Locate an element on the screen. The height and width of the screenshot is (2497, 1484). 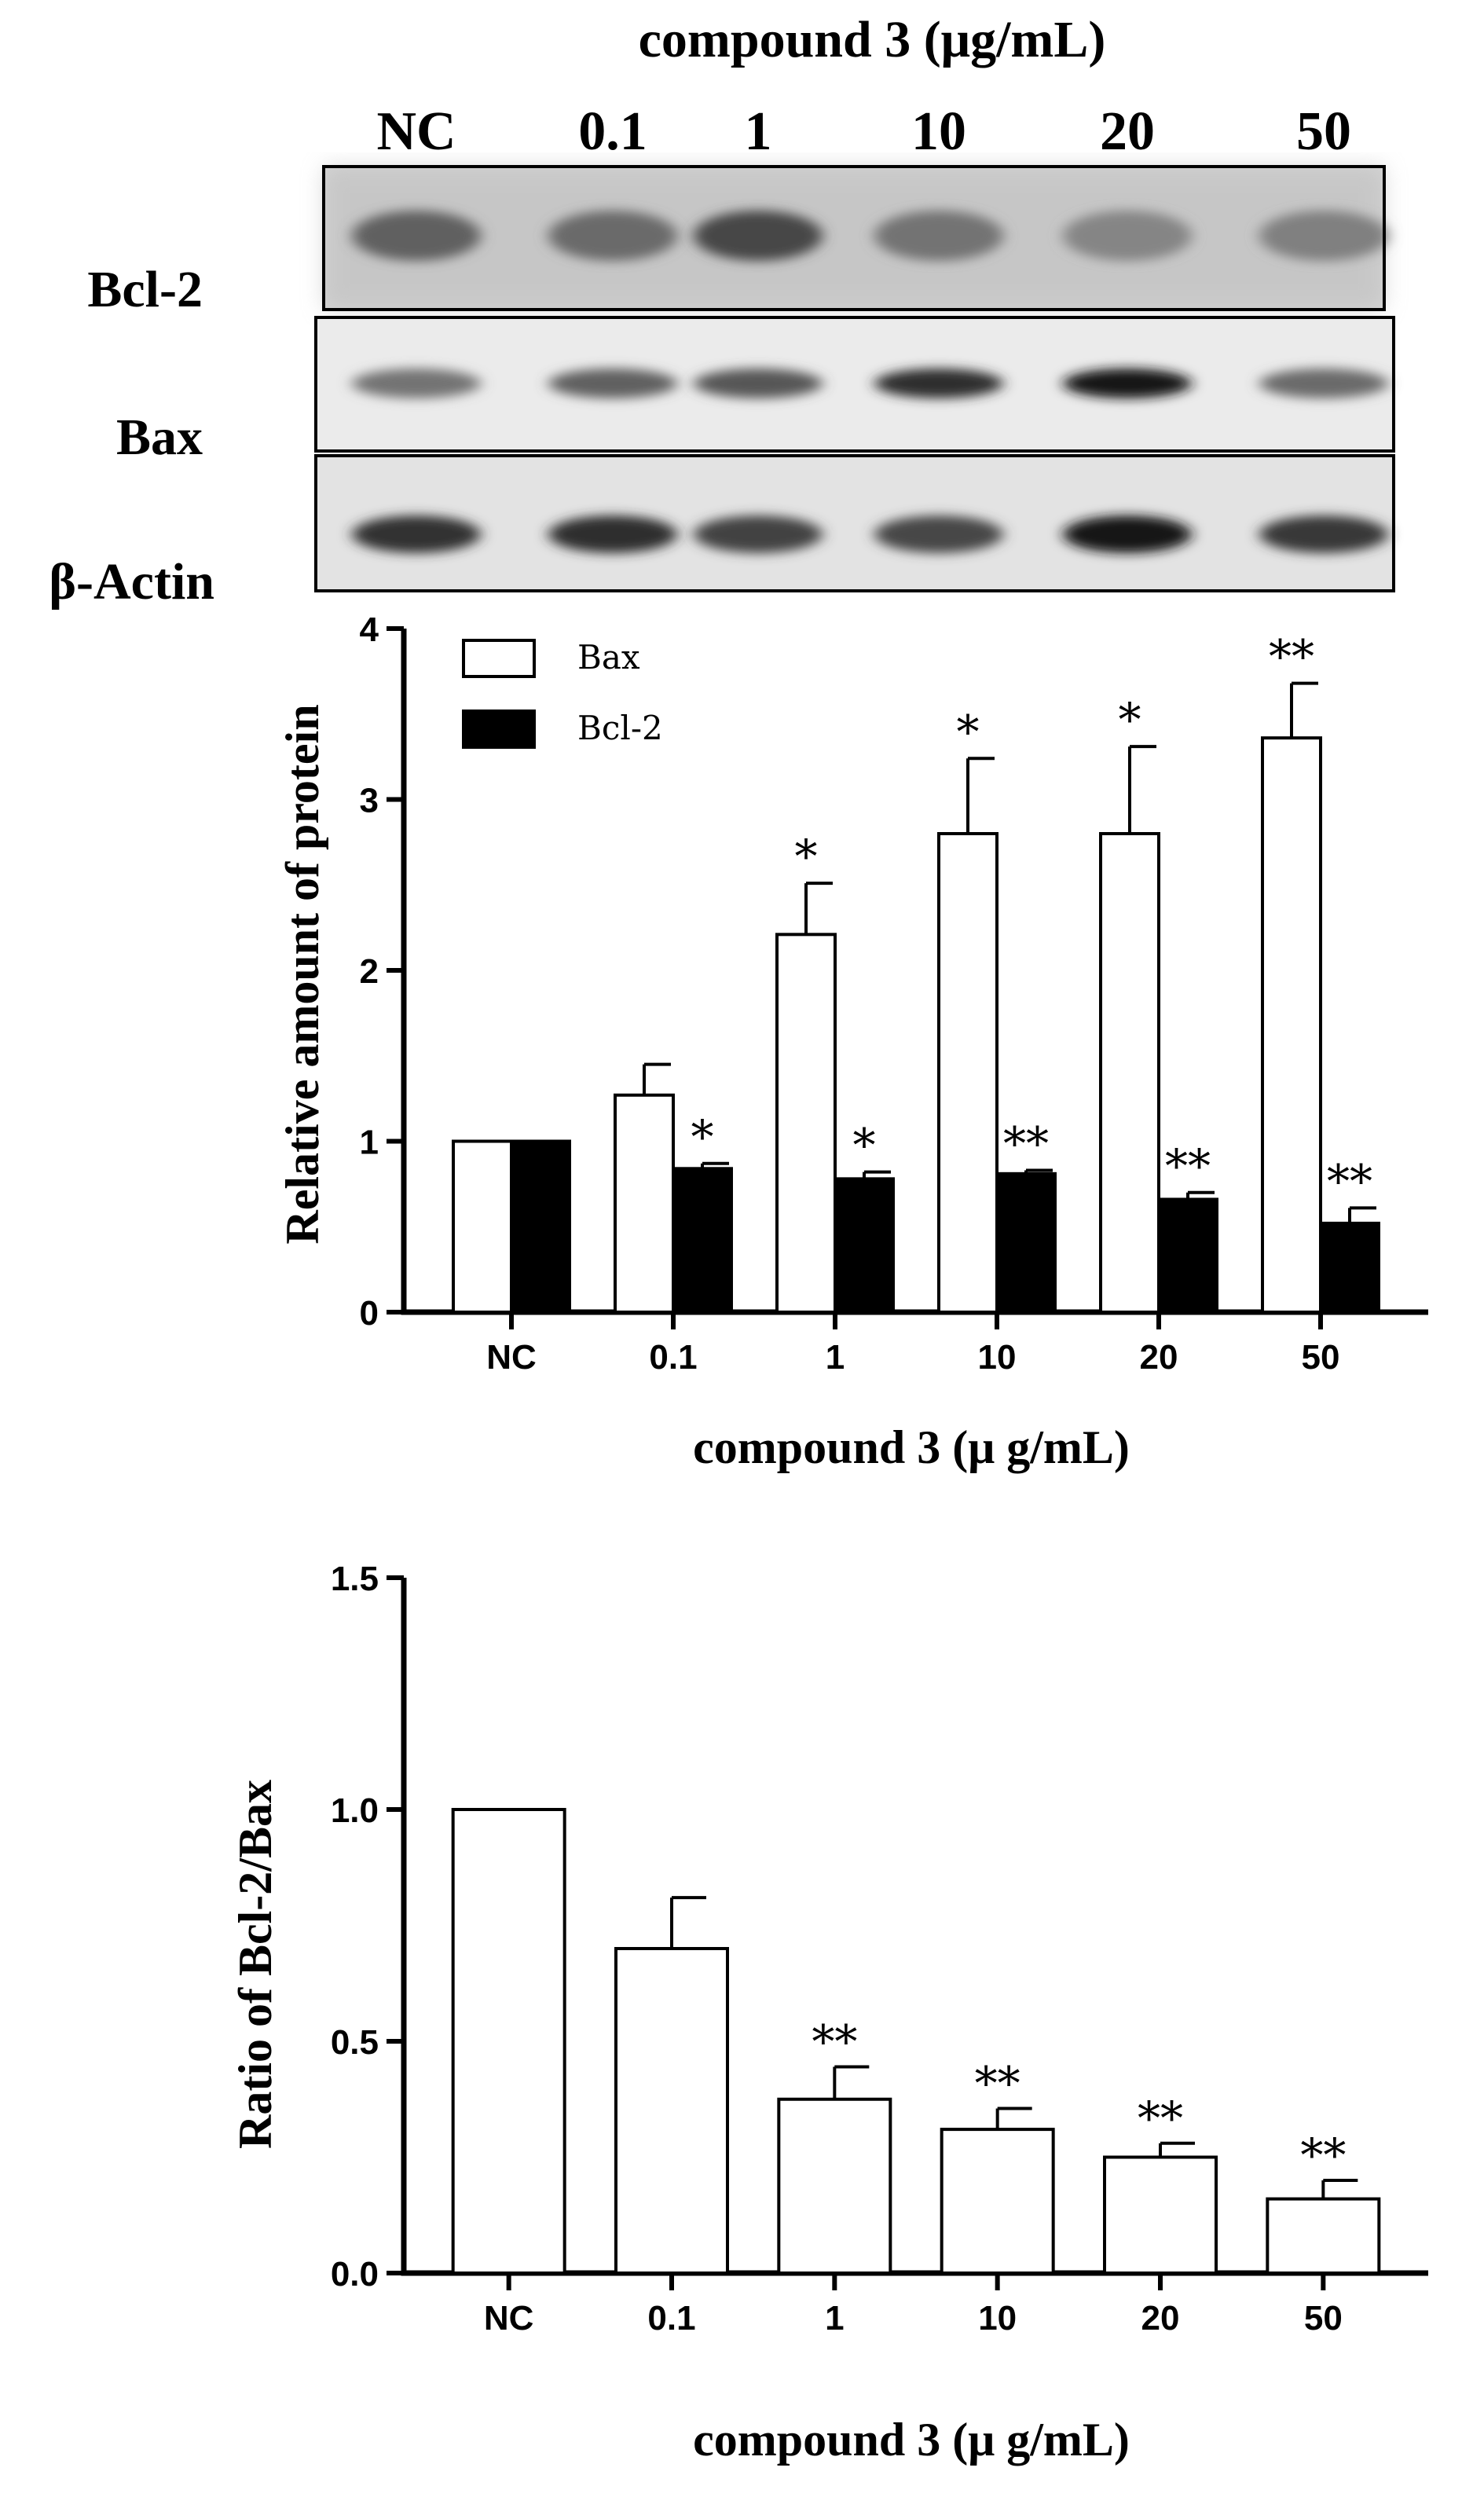
chart1-significance-bax-20: * is located at coordinates (1130, 719).